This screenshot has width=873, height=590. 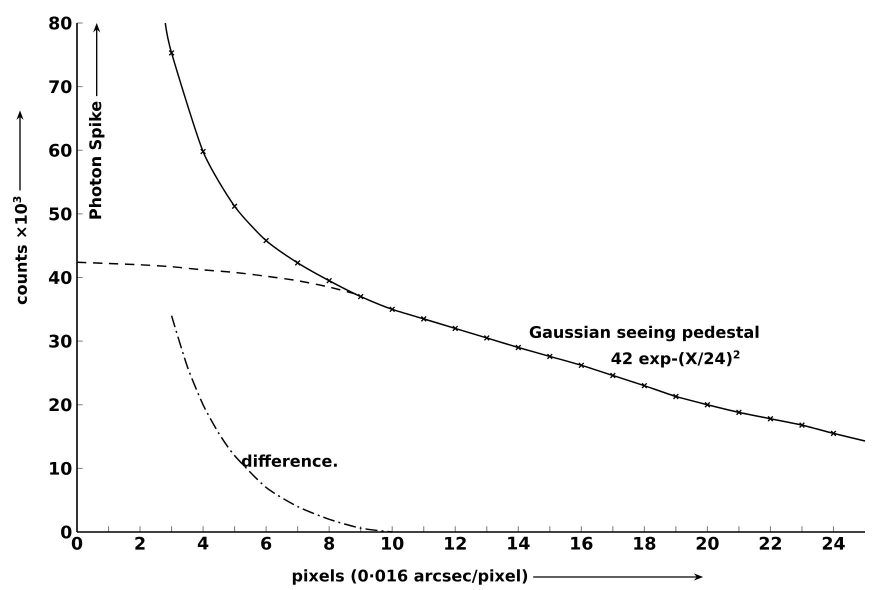 What do you see at coordinates (329, 543) in the screenshot?
I see `x-tick-label: 8` at bounding box center [329, 543].